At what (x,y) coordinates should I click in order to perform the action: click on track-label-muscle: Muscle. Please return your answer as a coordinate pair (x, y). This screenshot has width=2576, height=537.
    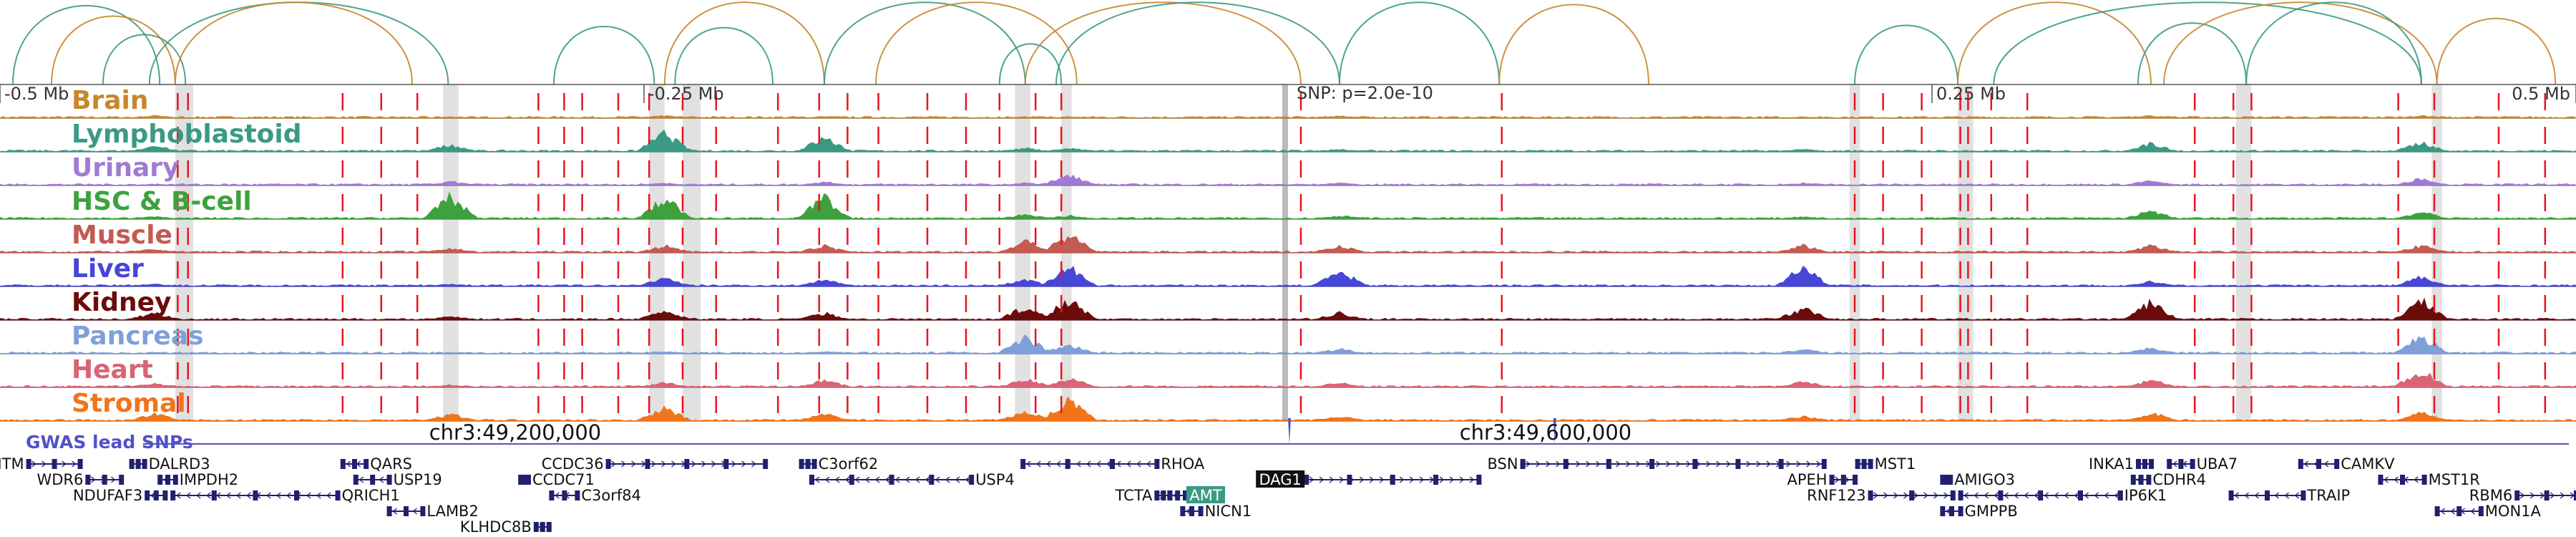
    Looking at the image, I should click on (122, 235).